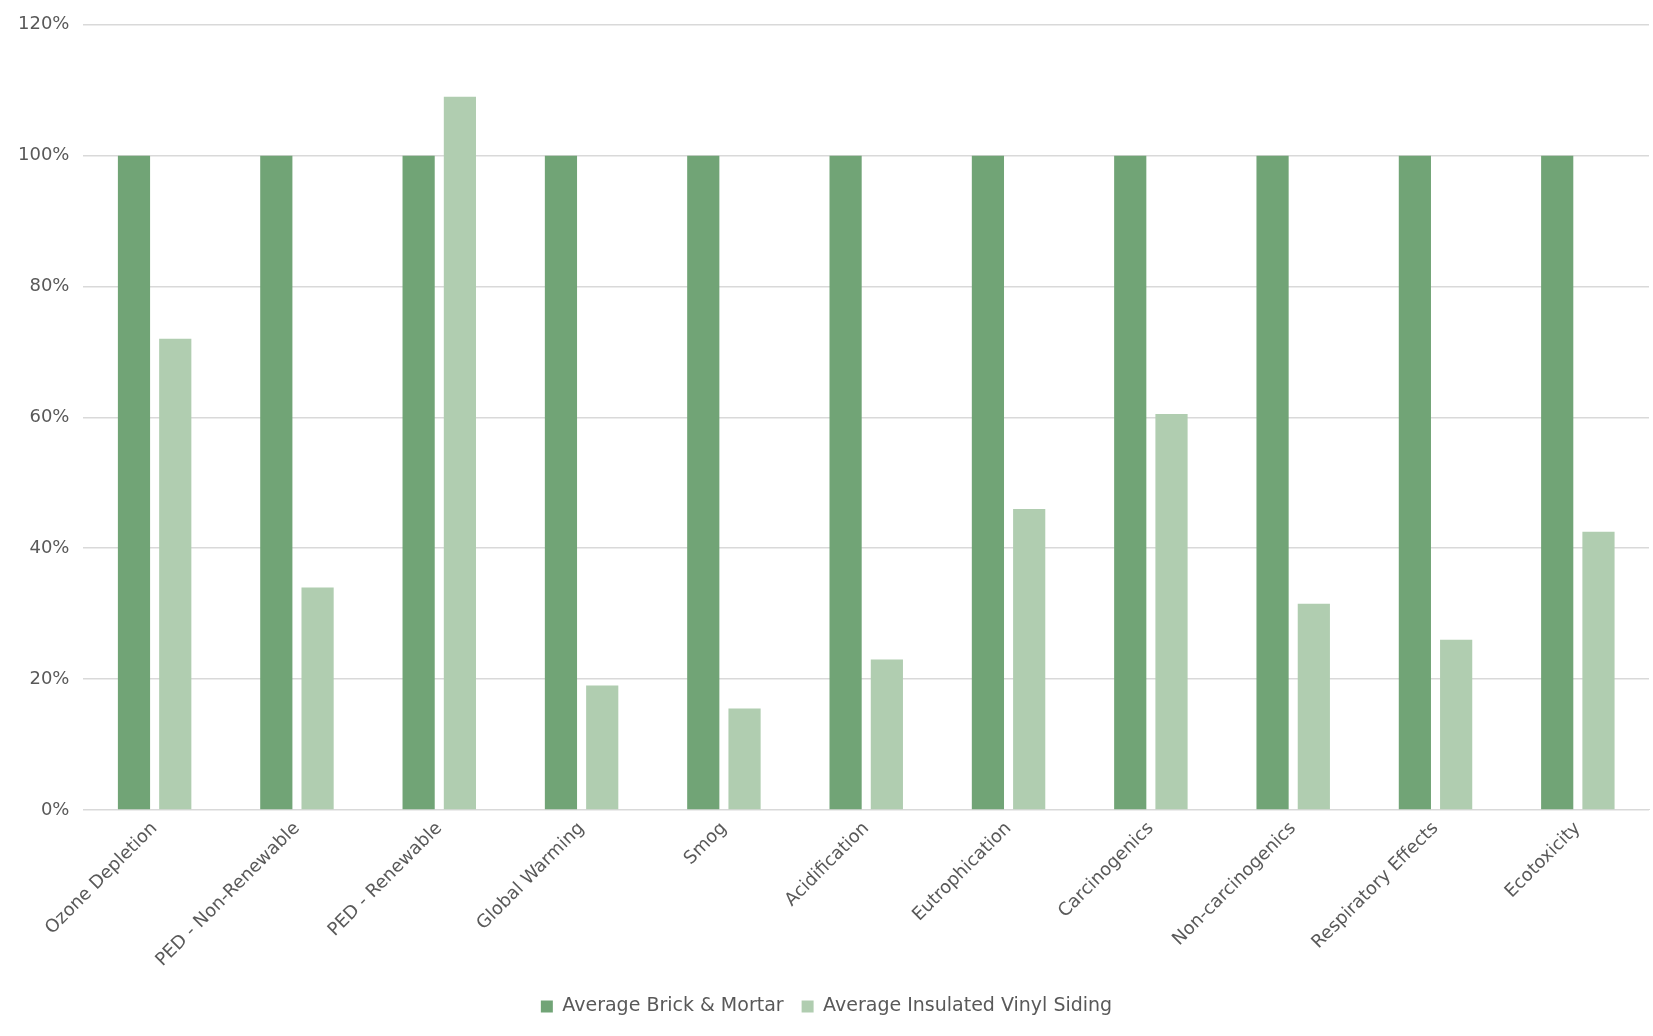 This screenshot has width=1653, height=1036. What do you see at coordinates (968, 1004) in the screenshot?
I see `legend-label: Average Insulated Vinyl Siding` at bounding box center [968, 1004].